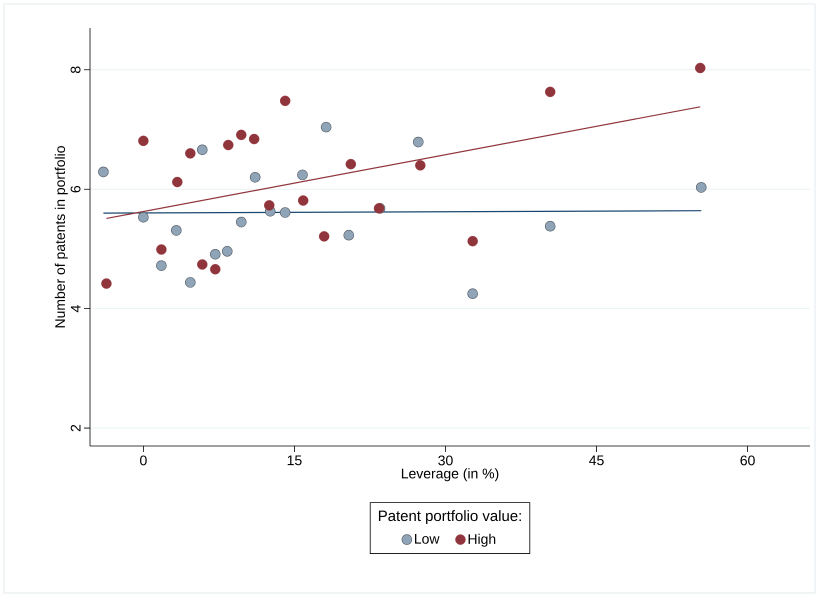 This screenshot has width=819, height=597. I want to click on legend-label: High, so click(482, 540).